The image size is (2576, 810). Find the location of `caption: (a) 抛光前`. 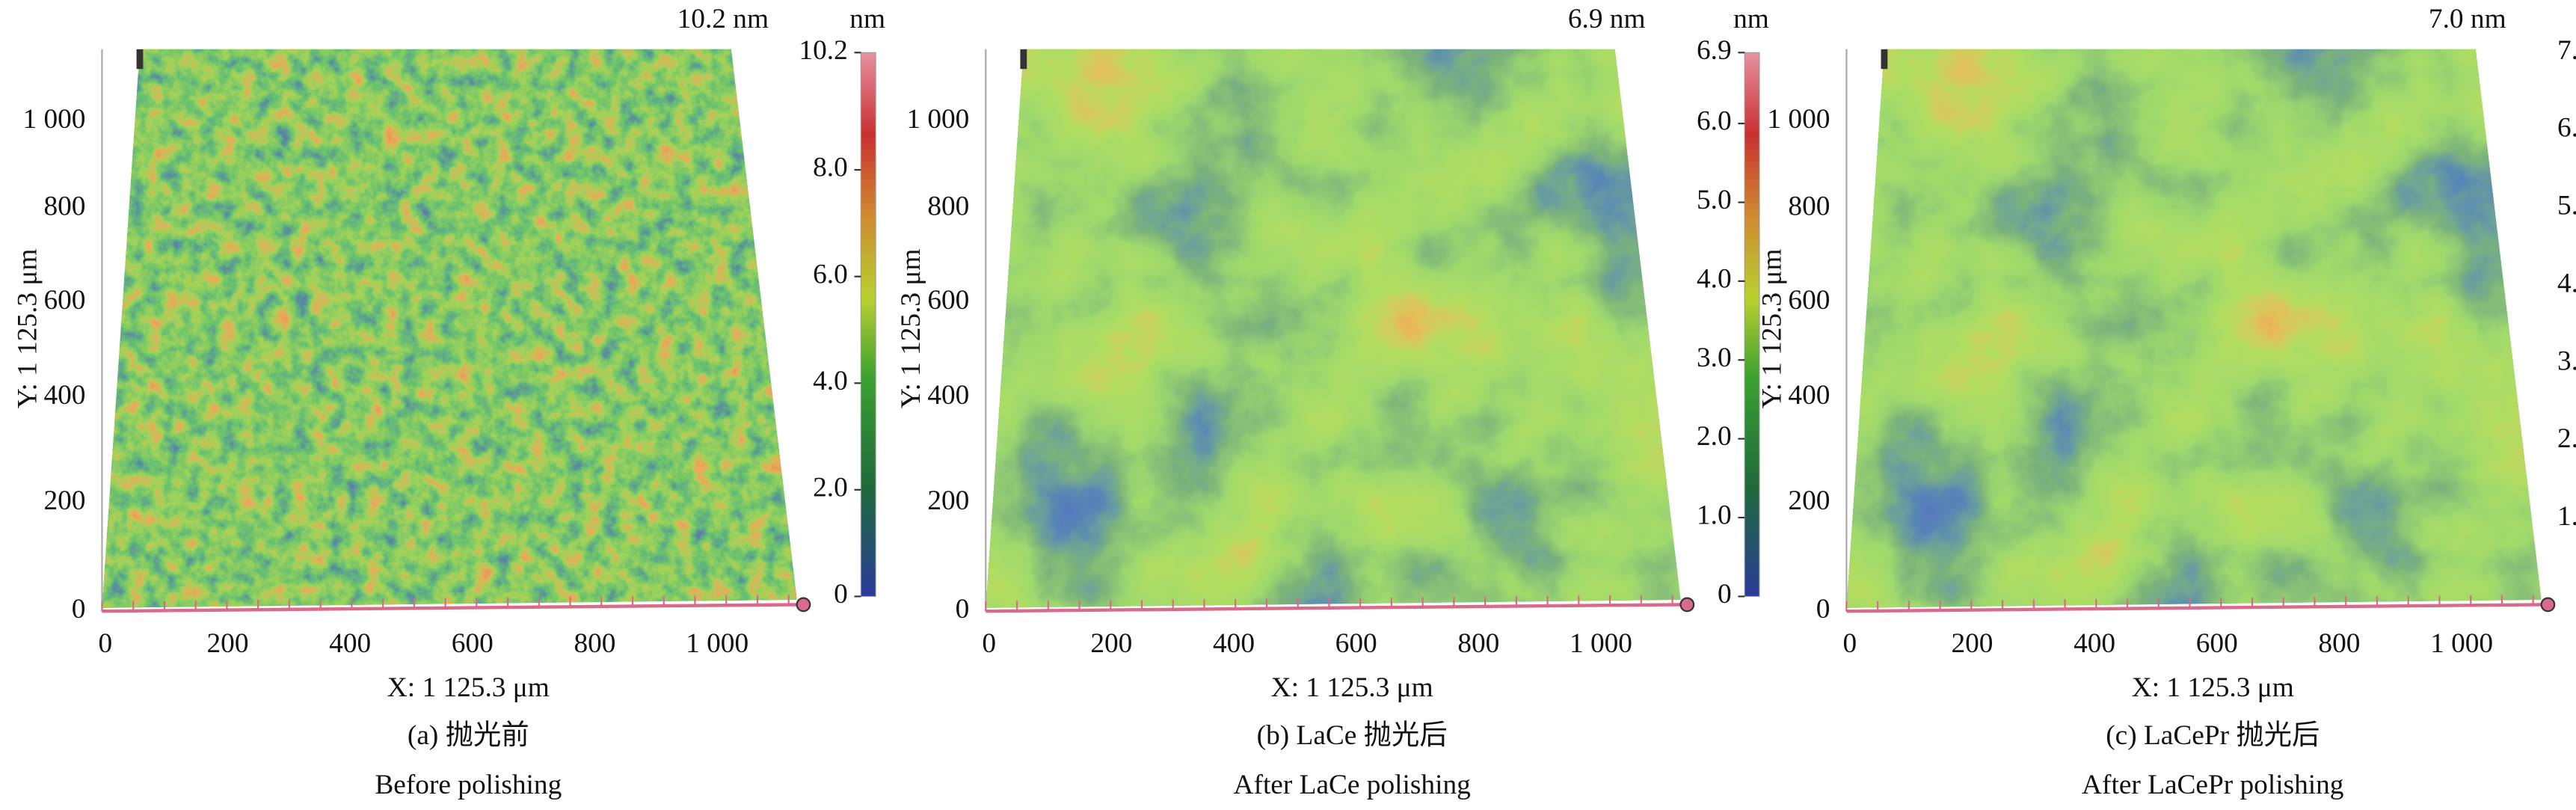

caption: (a) 抛光前 is located at coordinates (468, 735).